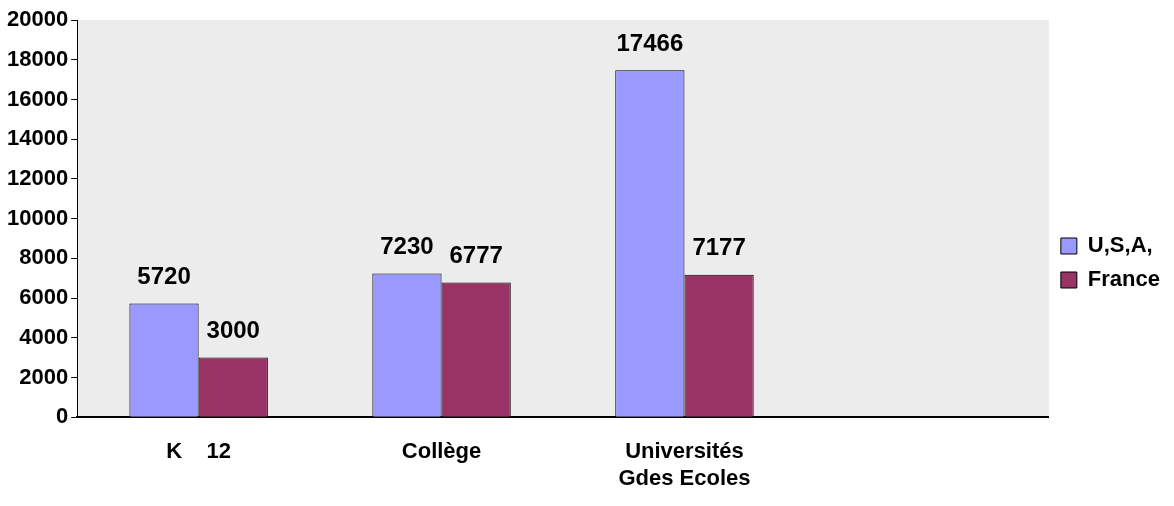  What do you see at coordinates (44, 297) in the screenshot?
I see `y-tick-label: 6000` at bounding box center [44, 297].